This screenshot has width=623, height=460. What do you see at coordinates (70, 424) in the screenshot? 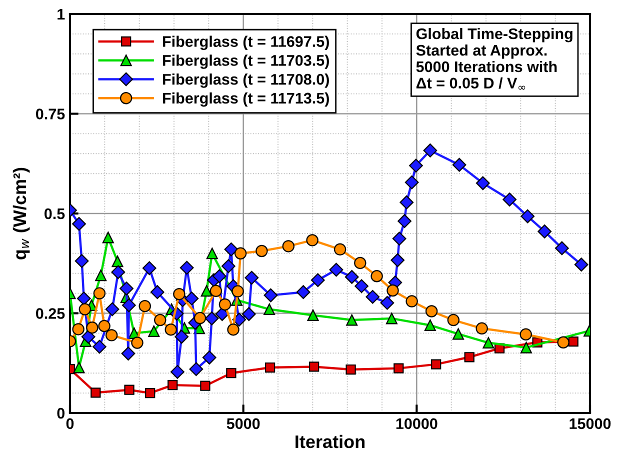
I see `x-tick-label: 0` at bounding box center [70, 424].